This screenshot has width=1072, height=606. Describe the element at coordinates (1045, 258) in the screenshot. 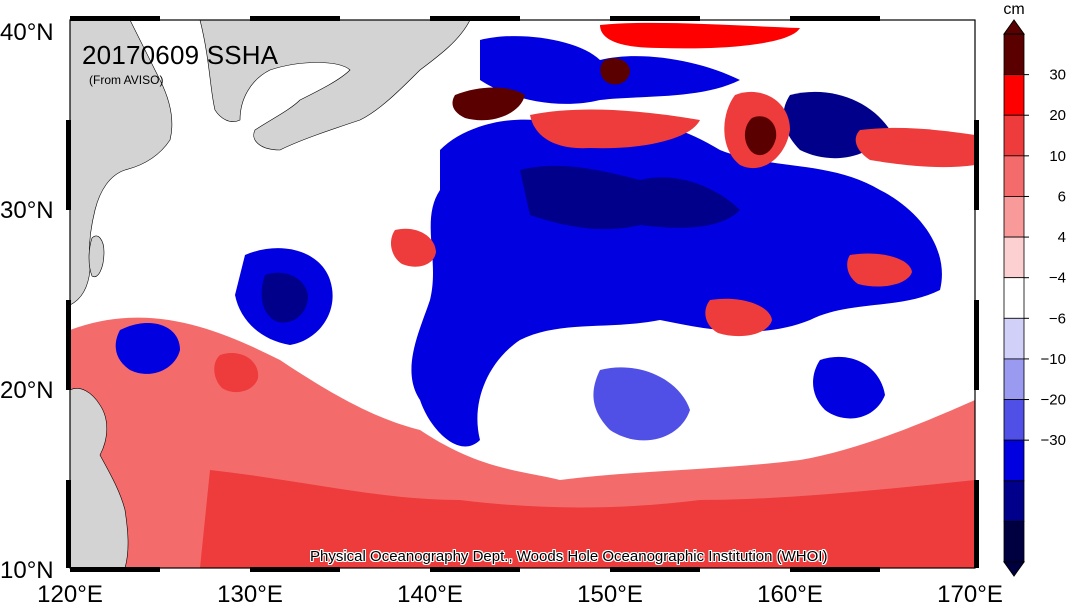

I see `colorbar-ticks: 30 20 10 6 4 −4 −6 −10 −20 −30` at that location.